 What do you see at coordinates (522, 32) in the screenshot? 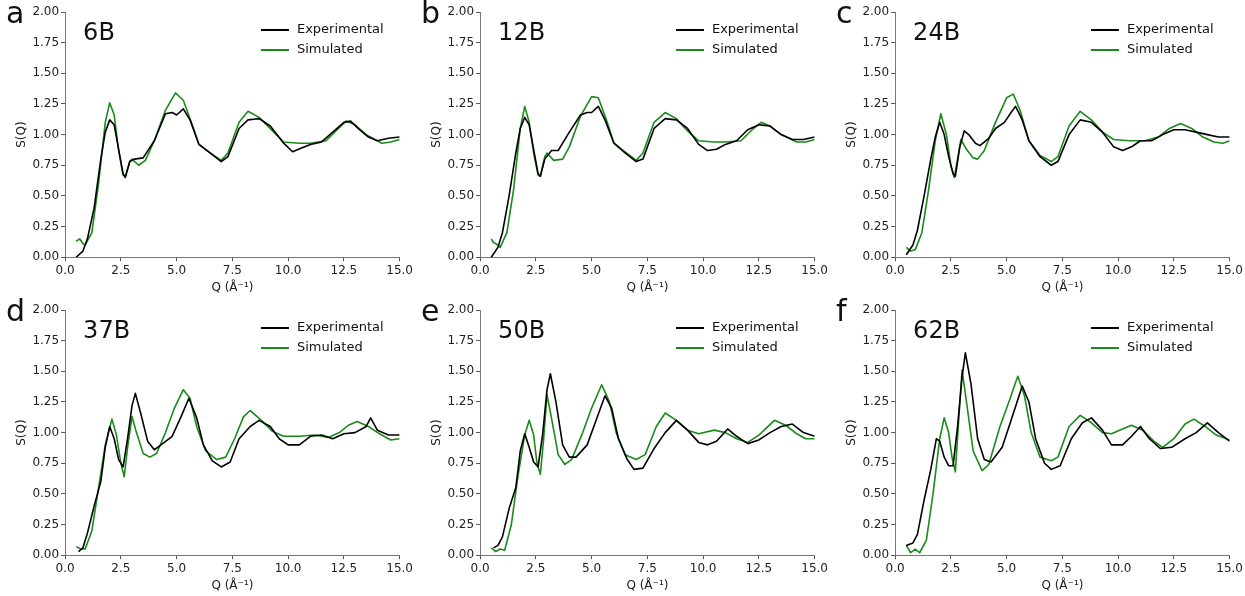
I see `annotation: 12B` at bounding box center [522, 32].